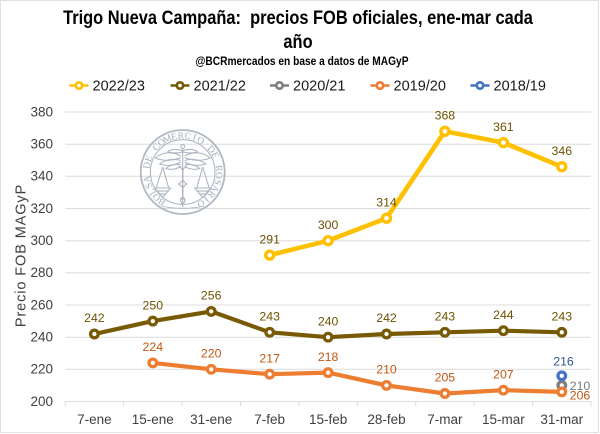  What do you see at coordinates (153, 419) in the screenshot?
I see `svg-text: 15-ene` at bounding box center [153, 419].